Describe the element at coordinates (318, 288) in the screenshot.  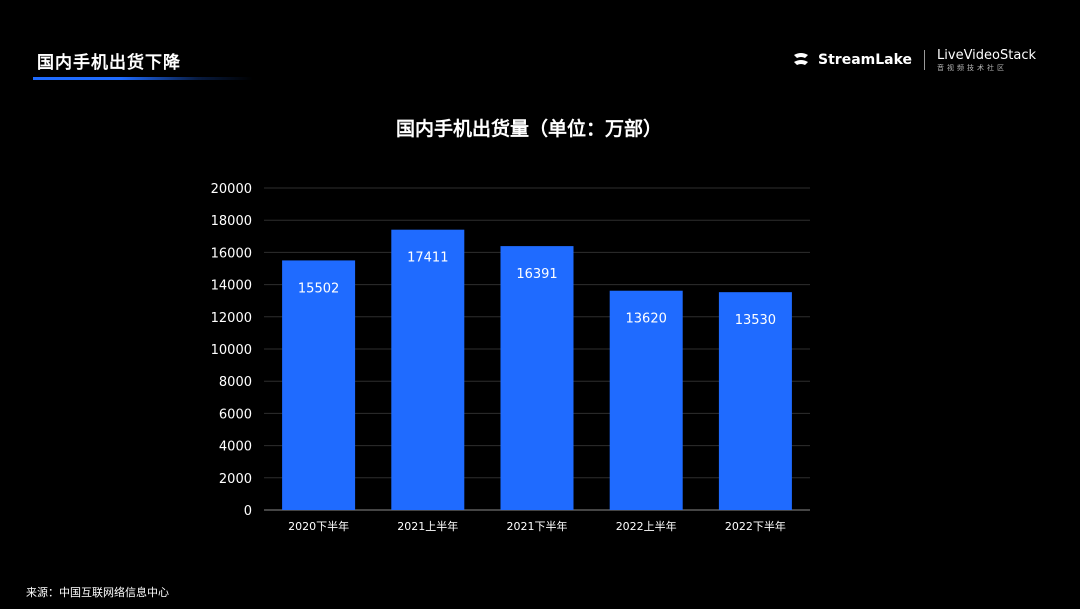
I see `bar-value-label: 15502` at that location.